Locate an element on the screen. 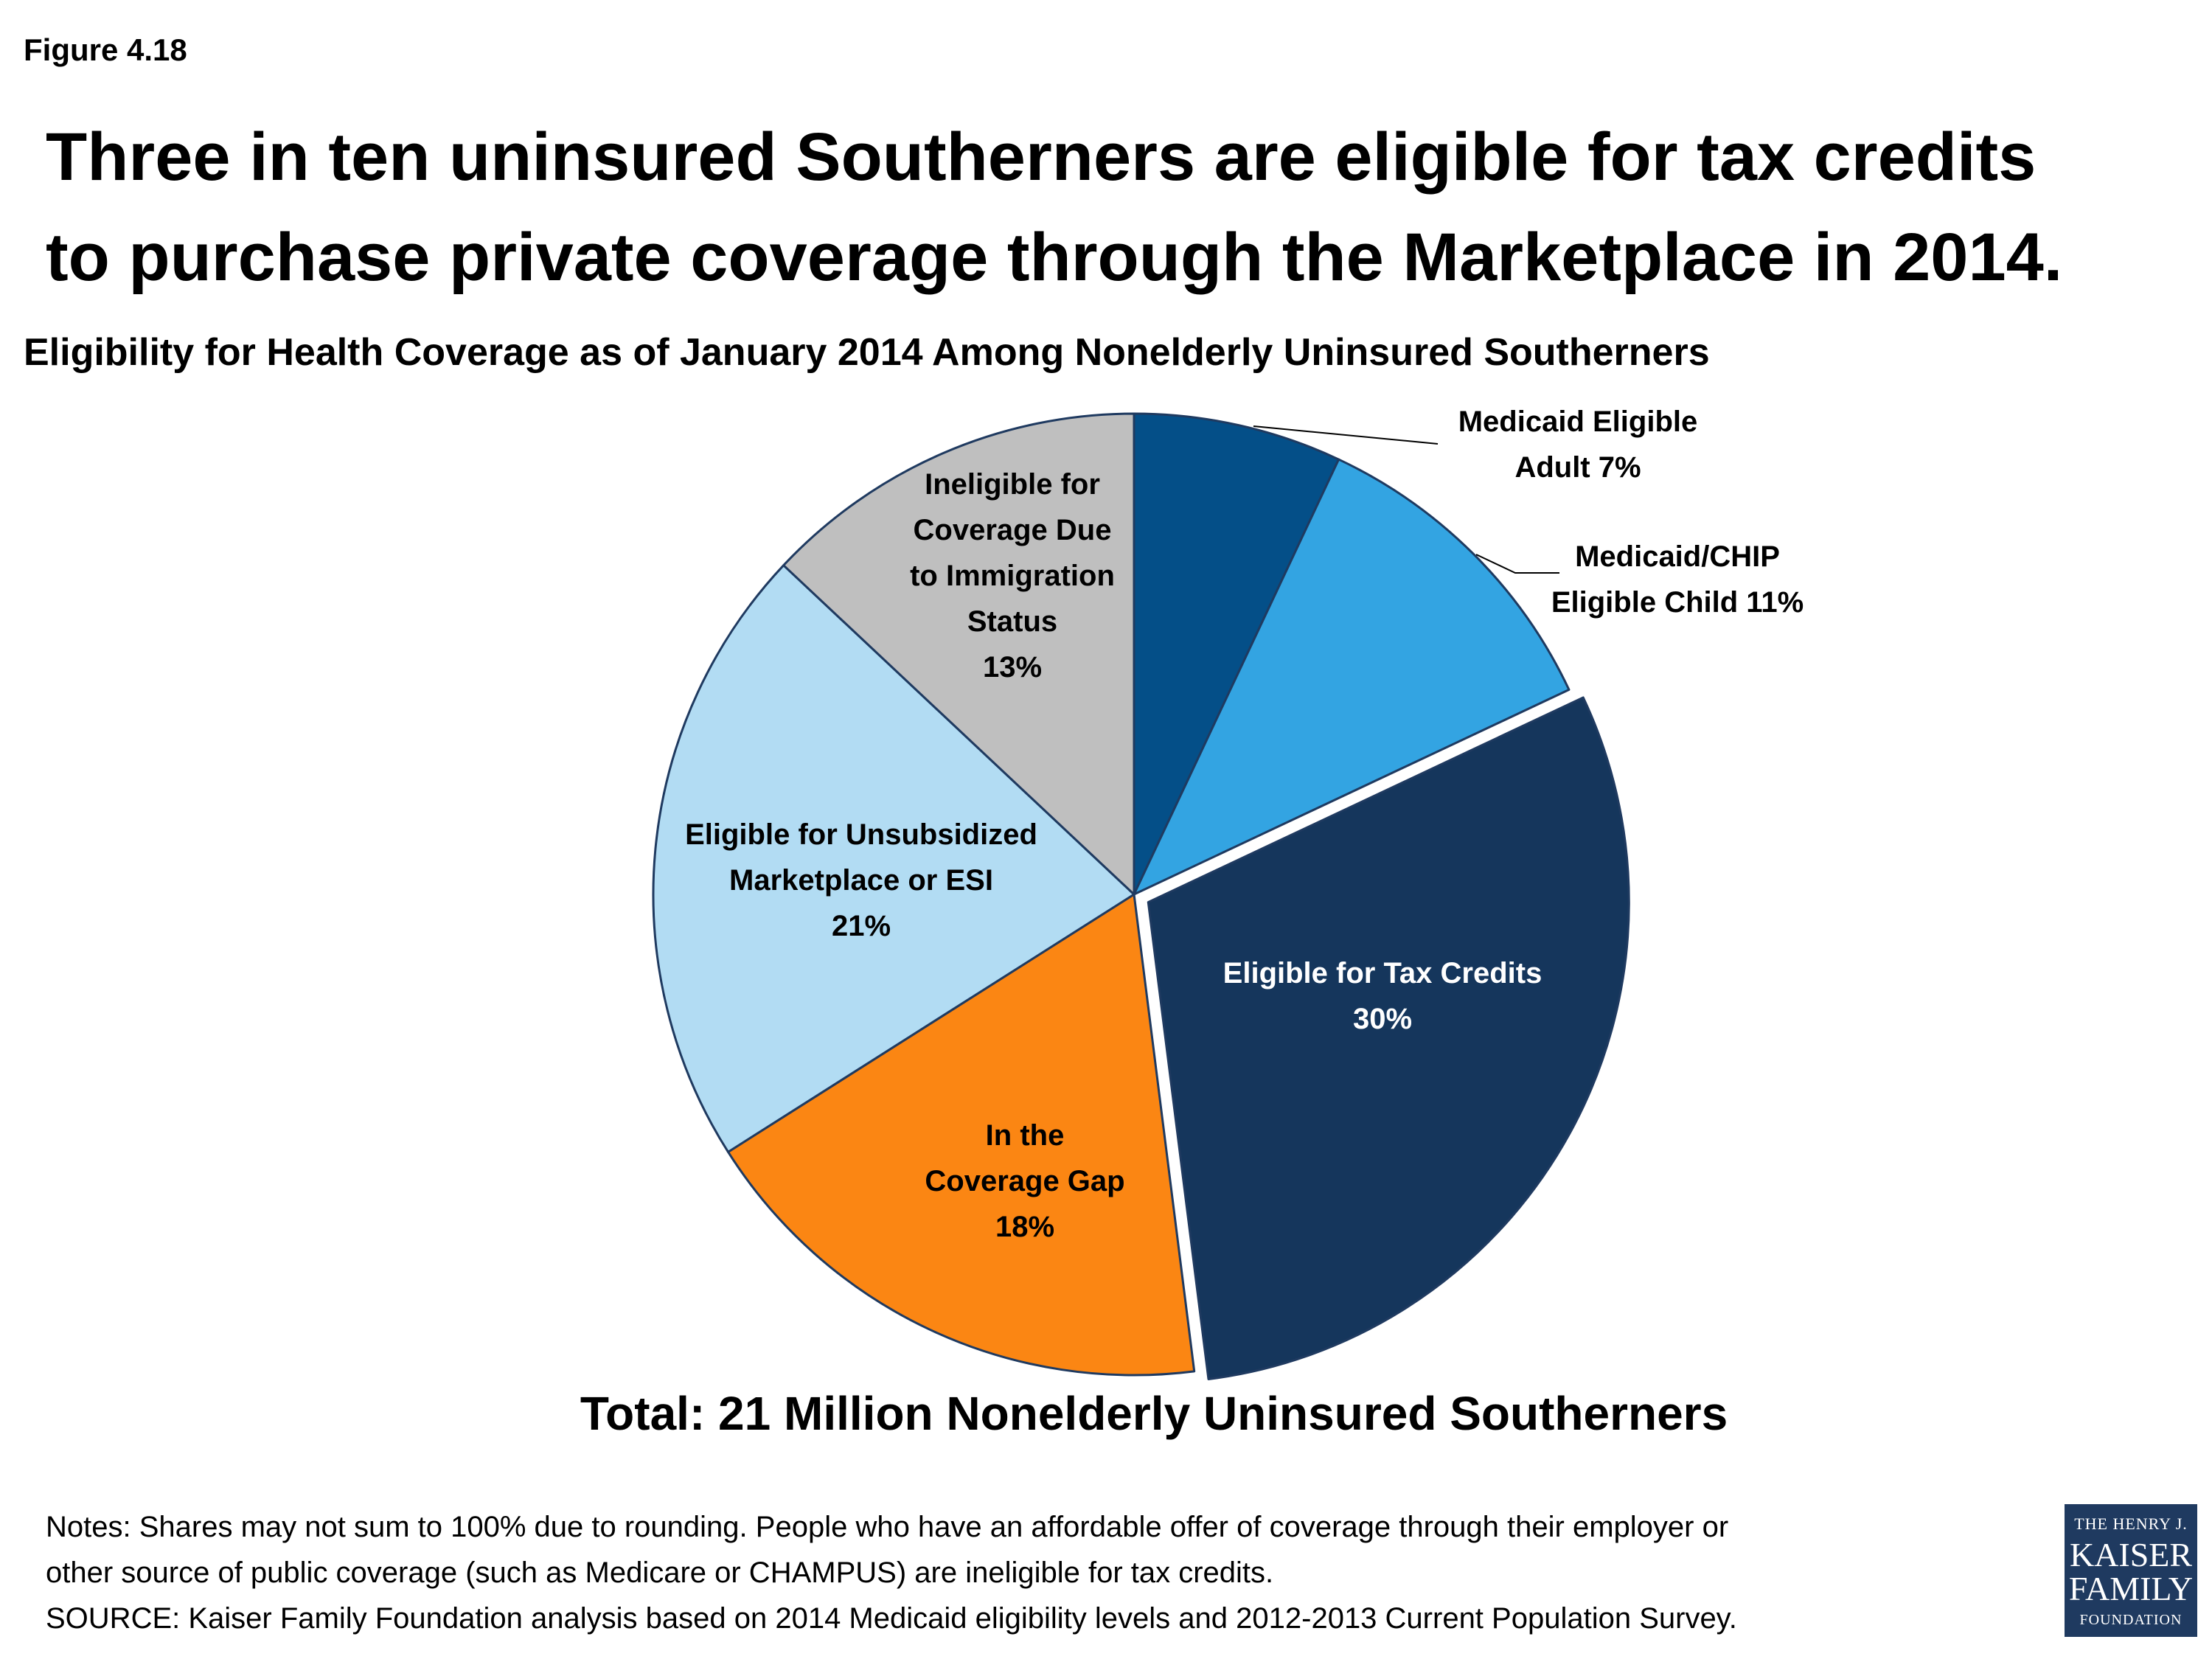  pie-slice-immigration is located at coordinates (958, 654).